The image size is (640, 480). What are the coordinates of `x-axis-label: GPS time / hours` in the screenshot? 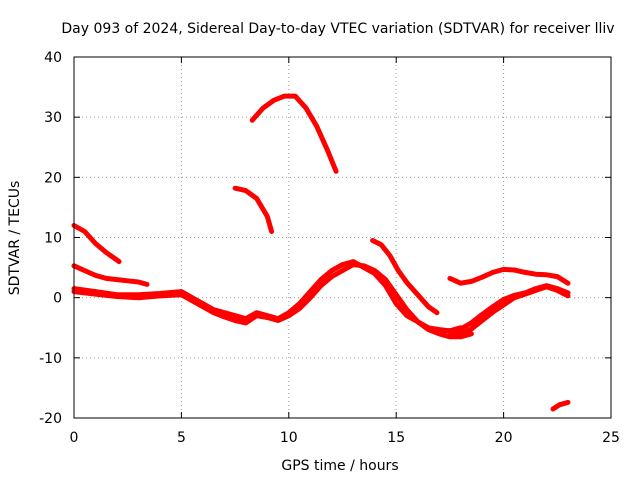 It's located at (339, 466).